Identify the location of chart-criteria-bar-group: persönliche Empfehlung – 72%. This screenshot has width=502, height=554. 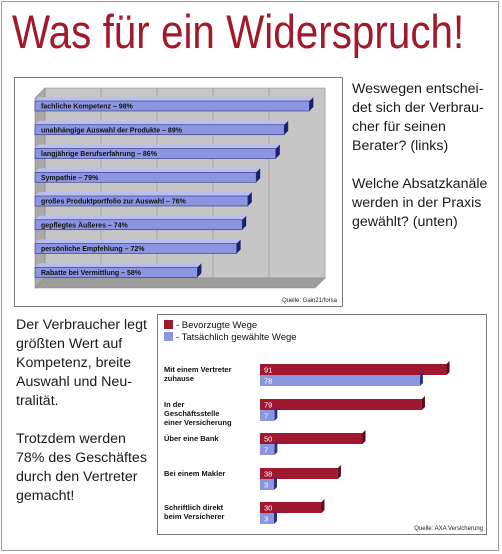
(137, 246).